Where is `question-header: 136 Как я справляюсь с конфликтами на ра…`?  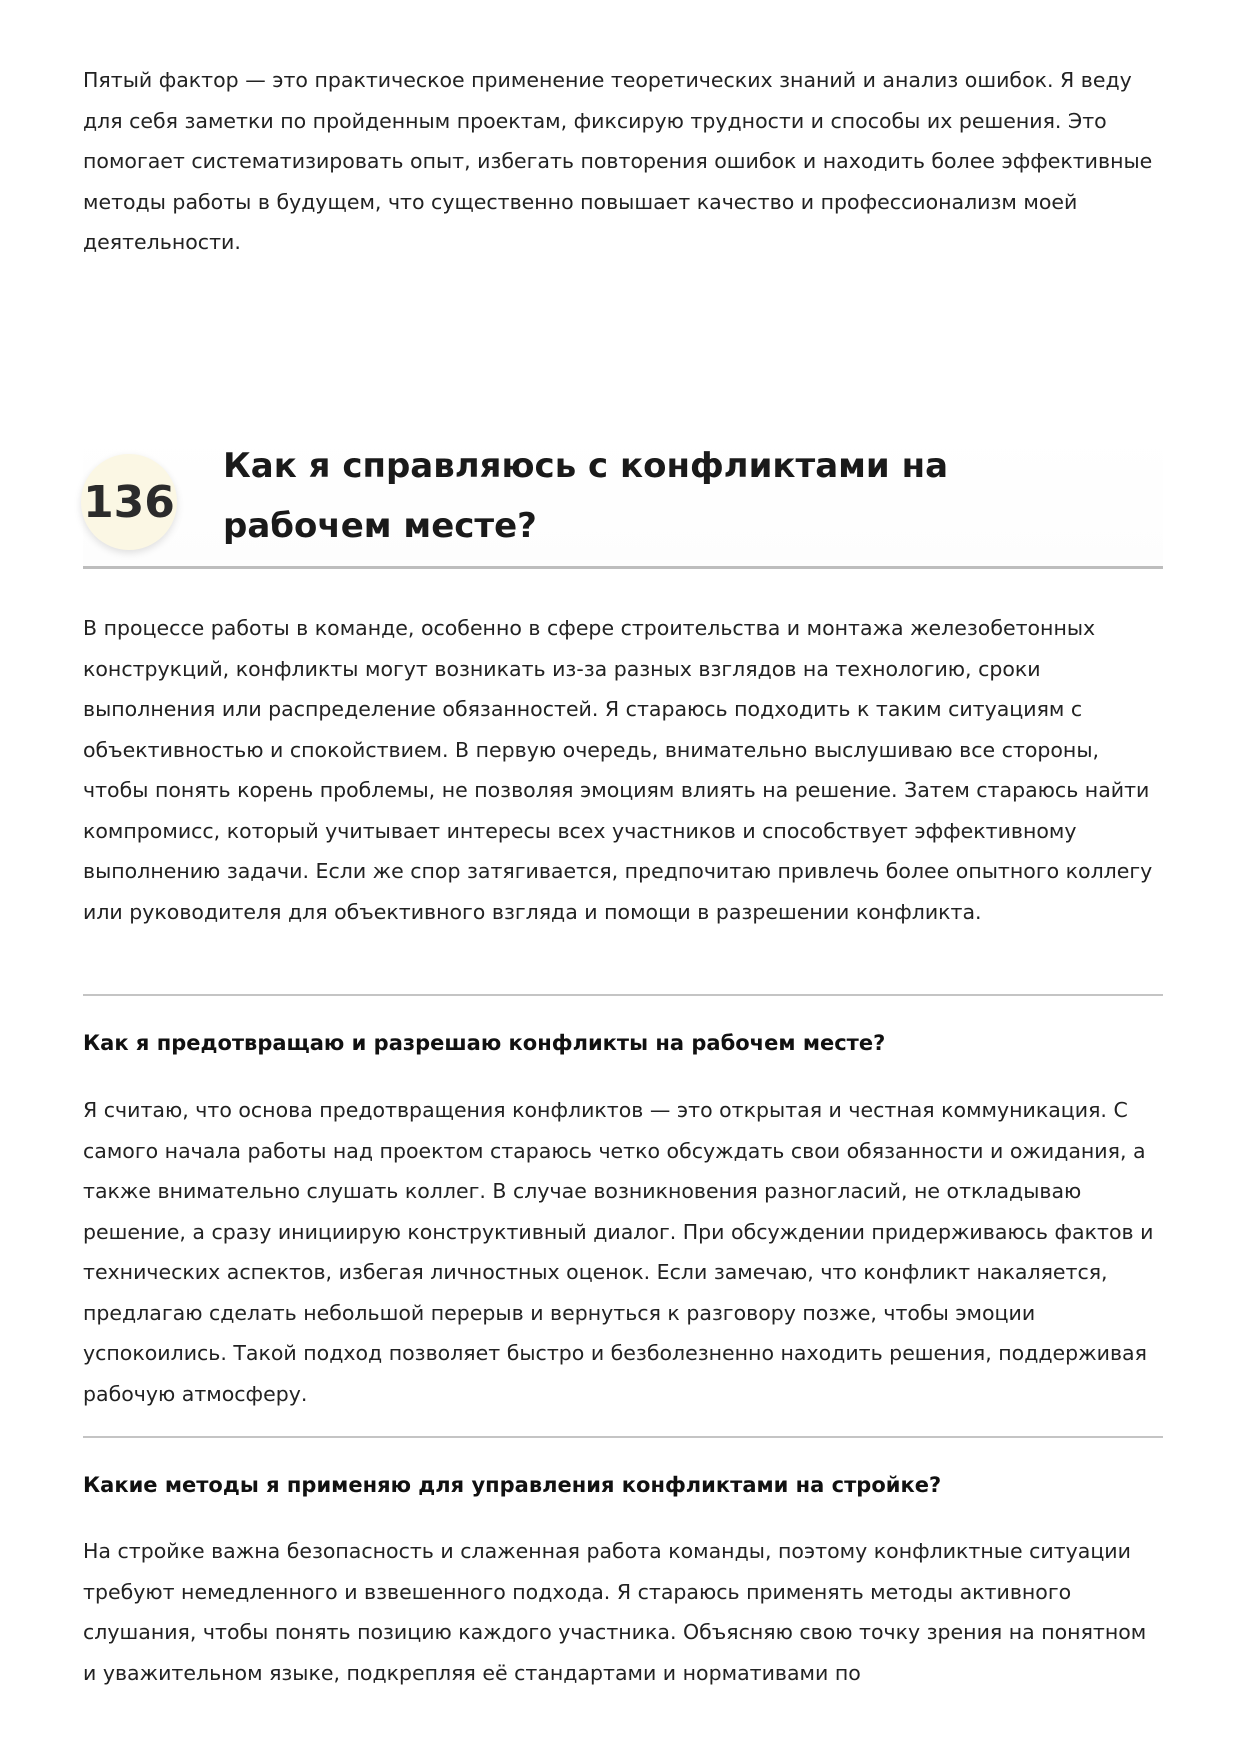
question-header: 136 Как я справляюсь с конфликтами на ра… is located at coordinates (622, 499).